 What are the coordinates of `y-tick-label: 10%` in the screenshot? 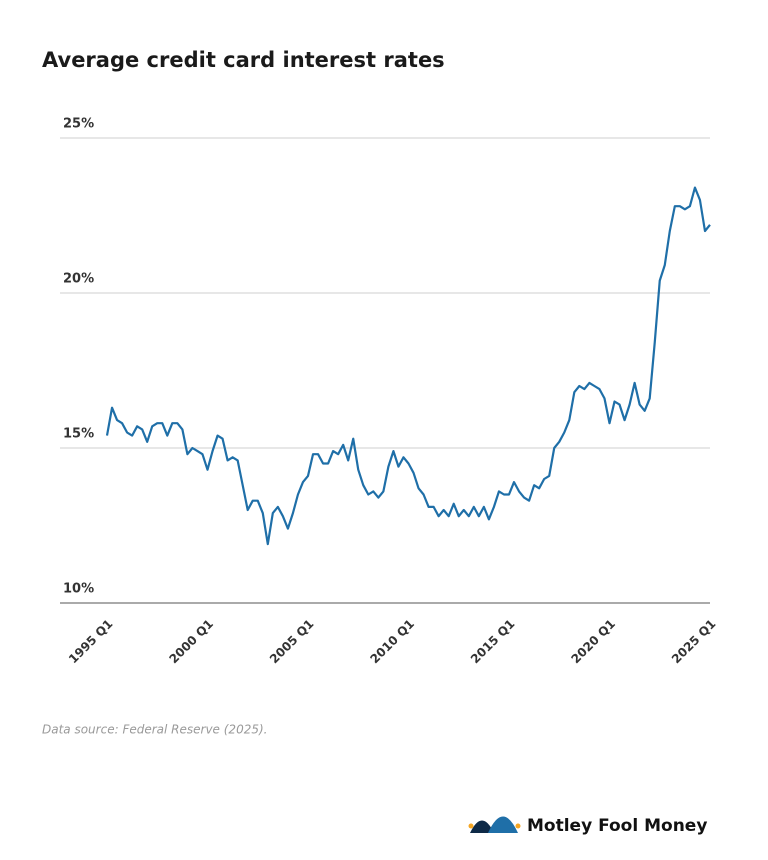 It's located at (78, 589).